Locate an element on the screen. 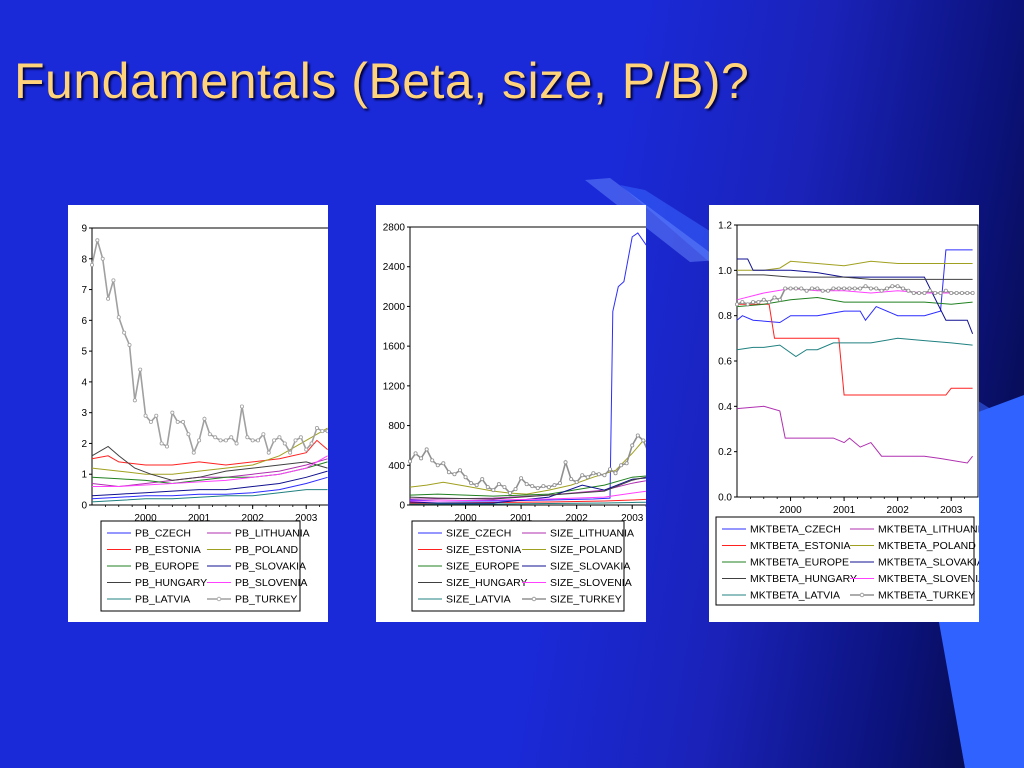  series-line-mktbeta_czech is located at coordinates (854, 286).